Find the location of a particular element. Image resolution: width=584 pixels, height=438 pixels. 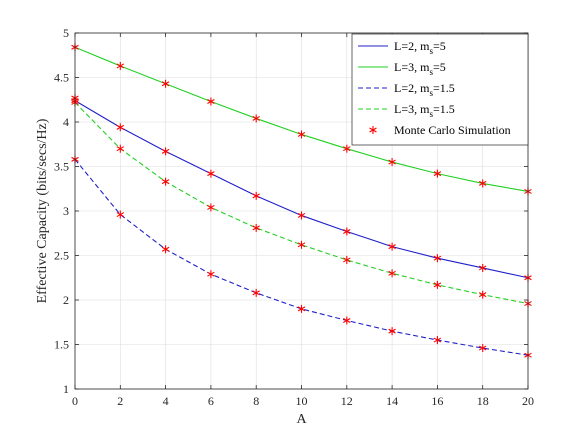

legend-box is located at coordinates (440, 89).